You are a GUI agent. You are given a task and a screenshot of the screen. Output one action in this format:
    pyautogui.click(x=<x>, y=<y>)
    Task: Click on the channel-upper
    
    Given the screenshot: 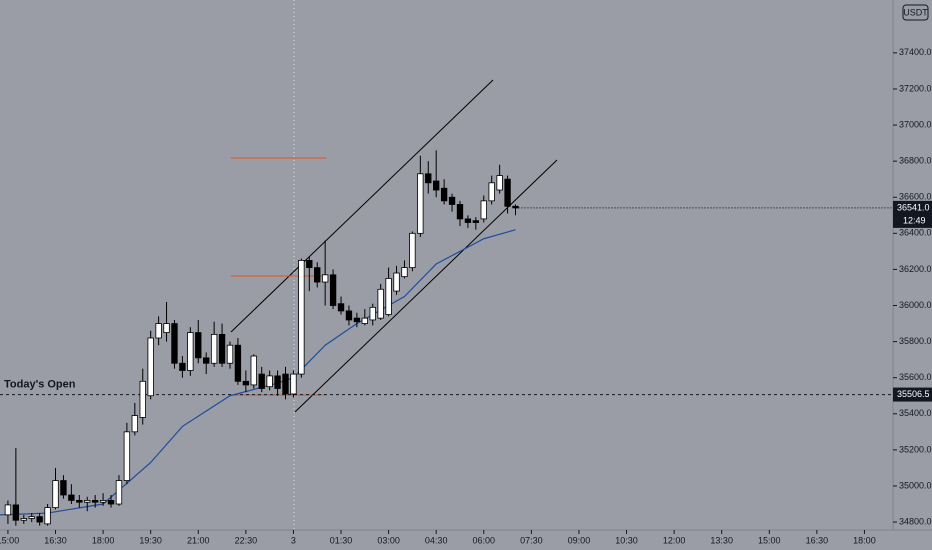 What is the action you would take?
    pyautogui.click(x=362, y=206)
    